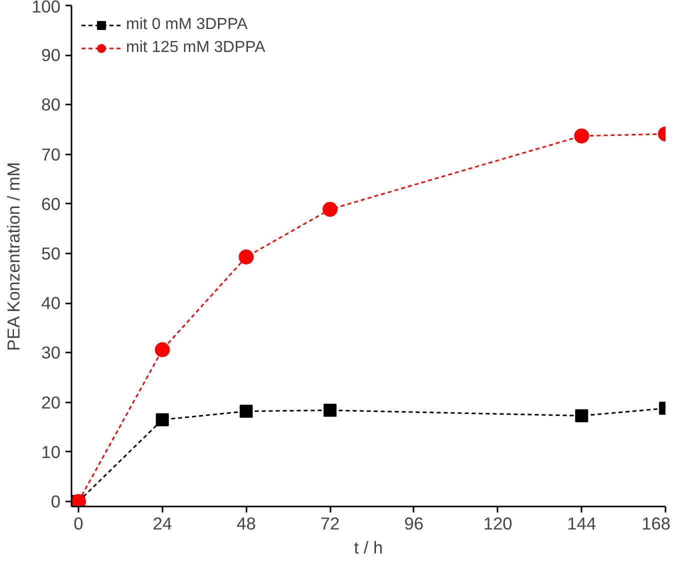 This screenshot has height=565, width=678. What do you see at coordinates (497, 524) in the screenshot?
I see `x-tick-label: 120` at bounding box center [497, 524].